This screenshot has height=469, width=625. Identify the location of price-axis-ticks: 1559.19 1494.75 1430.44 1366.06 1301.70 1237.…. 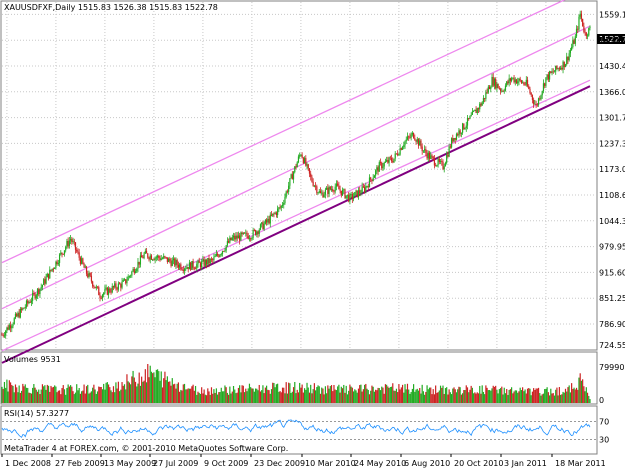
(612, 180).